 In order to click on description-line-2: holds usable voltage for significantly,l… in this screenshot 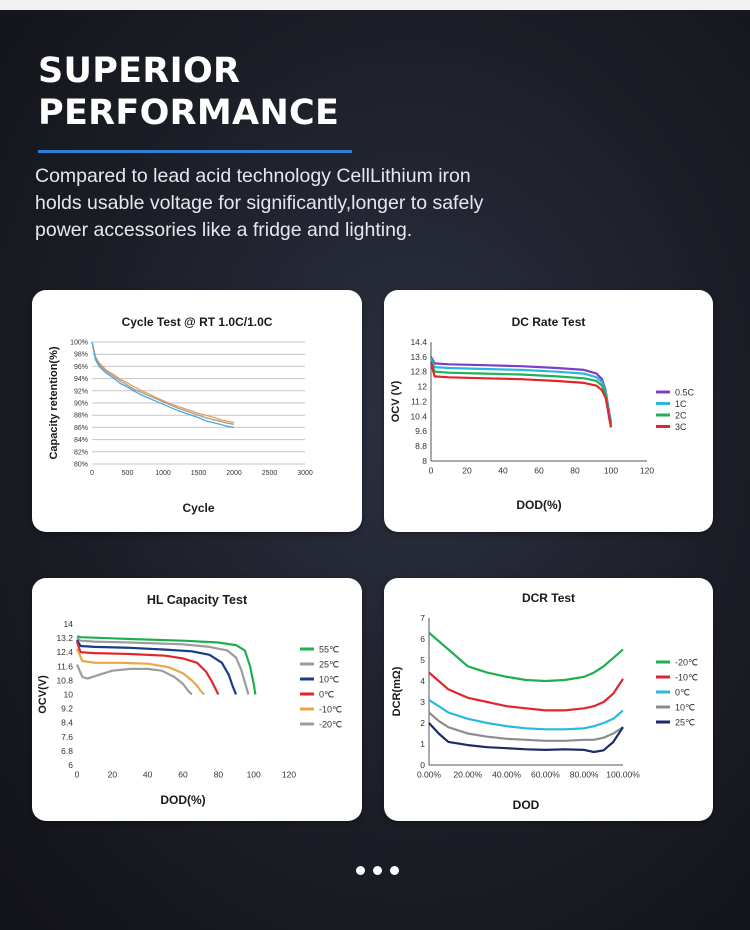, I will do `click(259, 203)`.